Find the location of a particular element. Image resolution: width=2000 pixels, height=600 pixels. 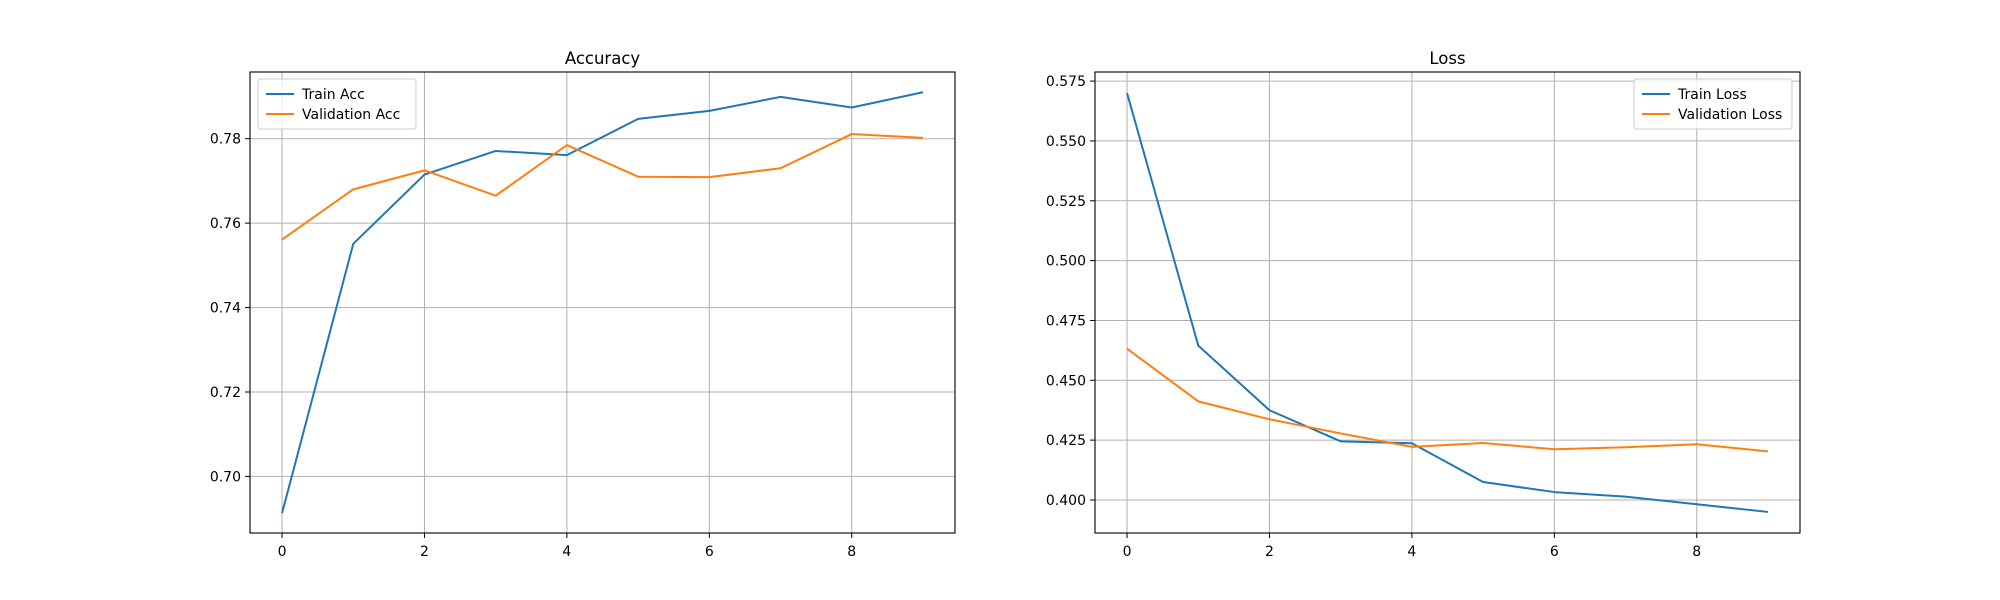

y-tick-label: 0.500 is located at coordinates (1066, 262).